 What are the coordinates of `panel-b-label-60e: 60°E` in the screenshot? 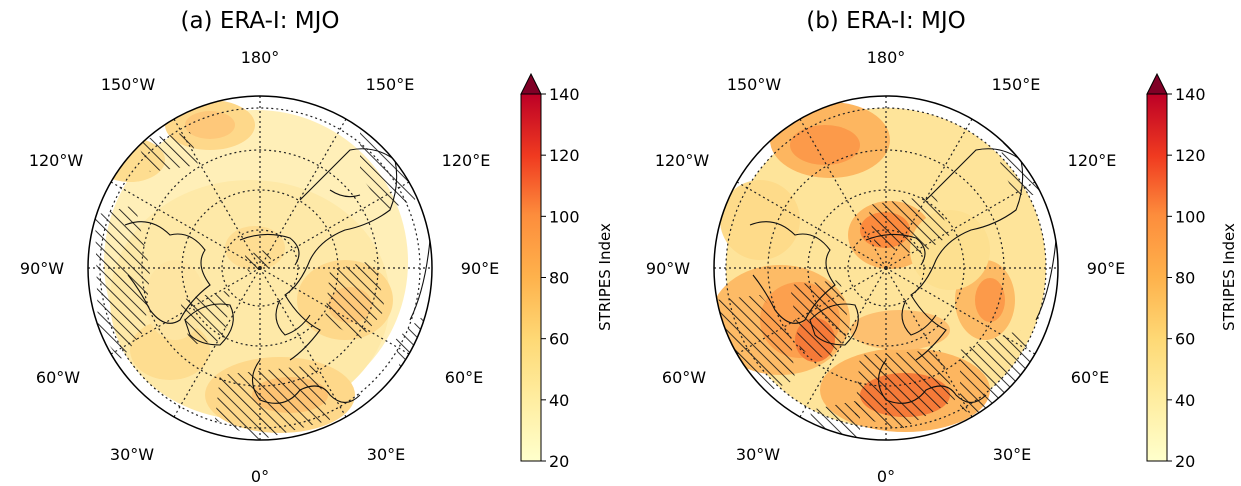 It's located at (1090, 377).